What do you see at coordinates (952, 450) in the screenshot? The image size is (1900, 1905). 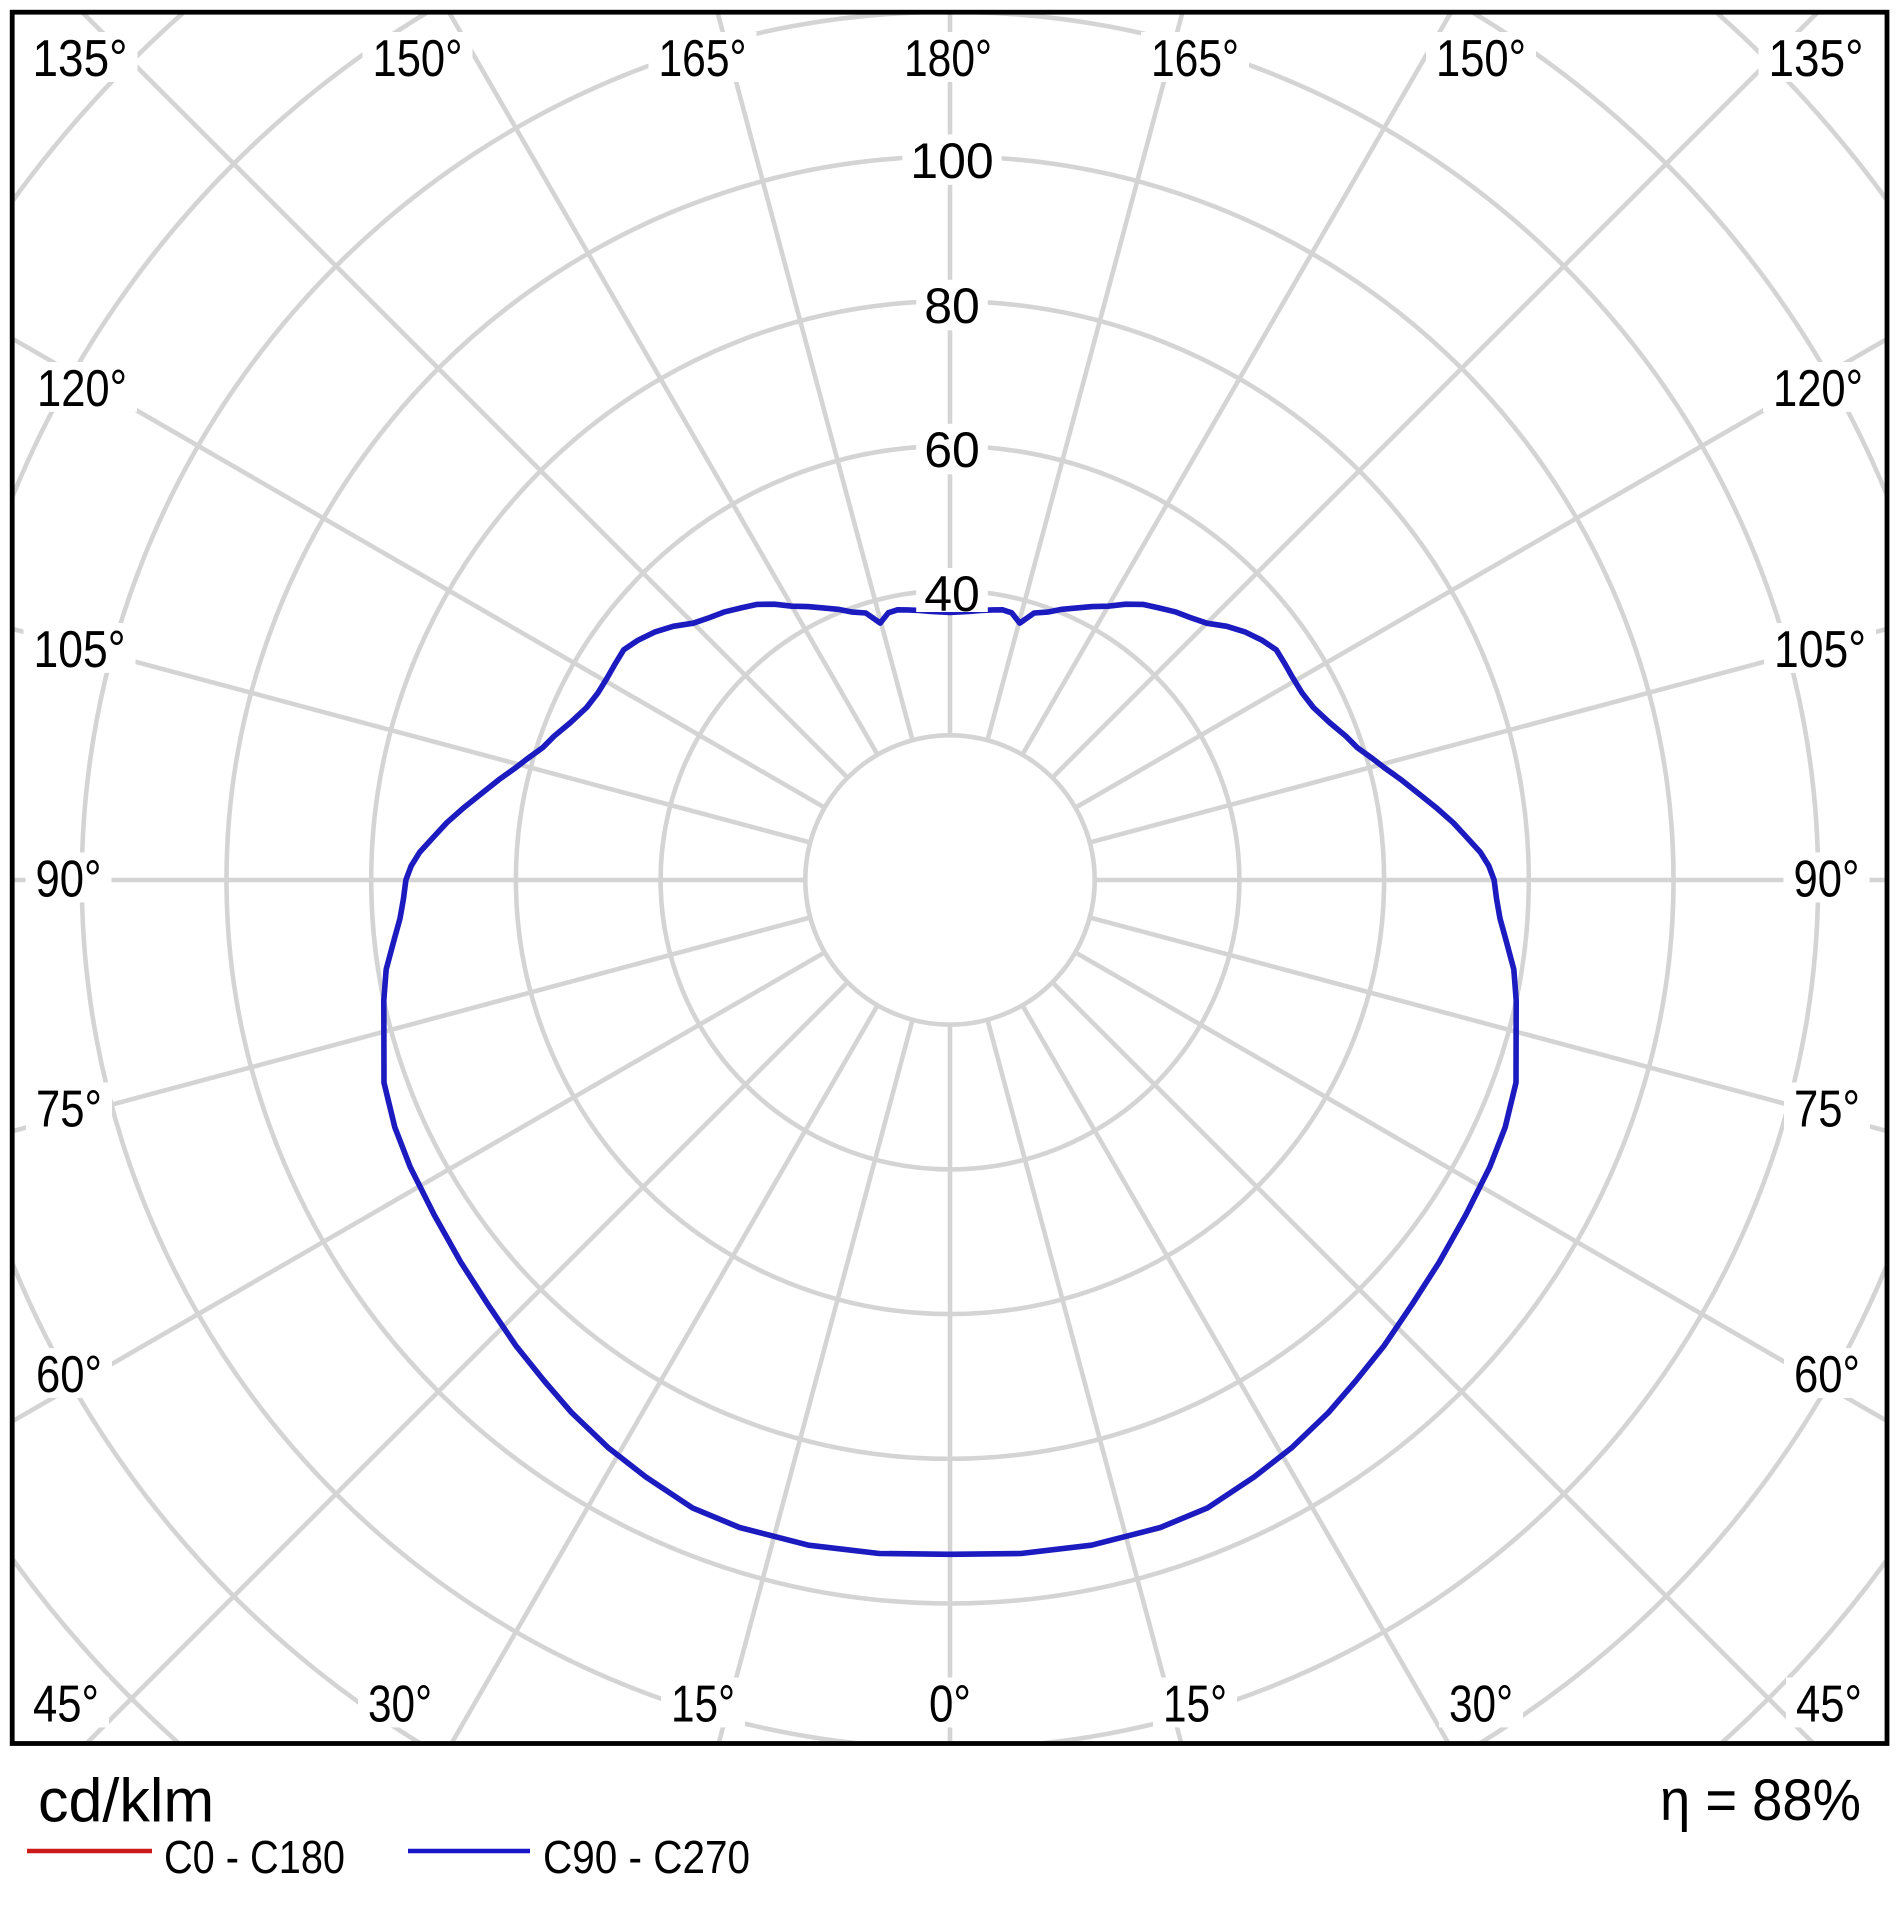 I see `svg-text: 60` at bounding box center [952, 450].